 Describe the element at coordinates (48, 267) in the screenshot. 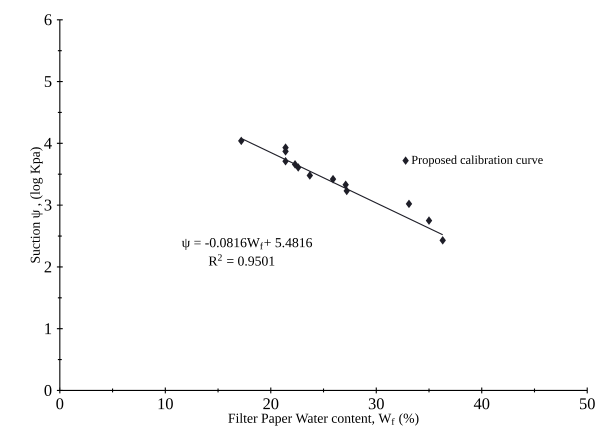

I see `y-tick-label: 2` at that location.